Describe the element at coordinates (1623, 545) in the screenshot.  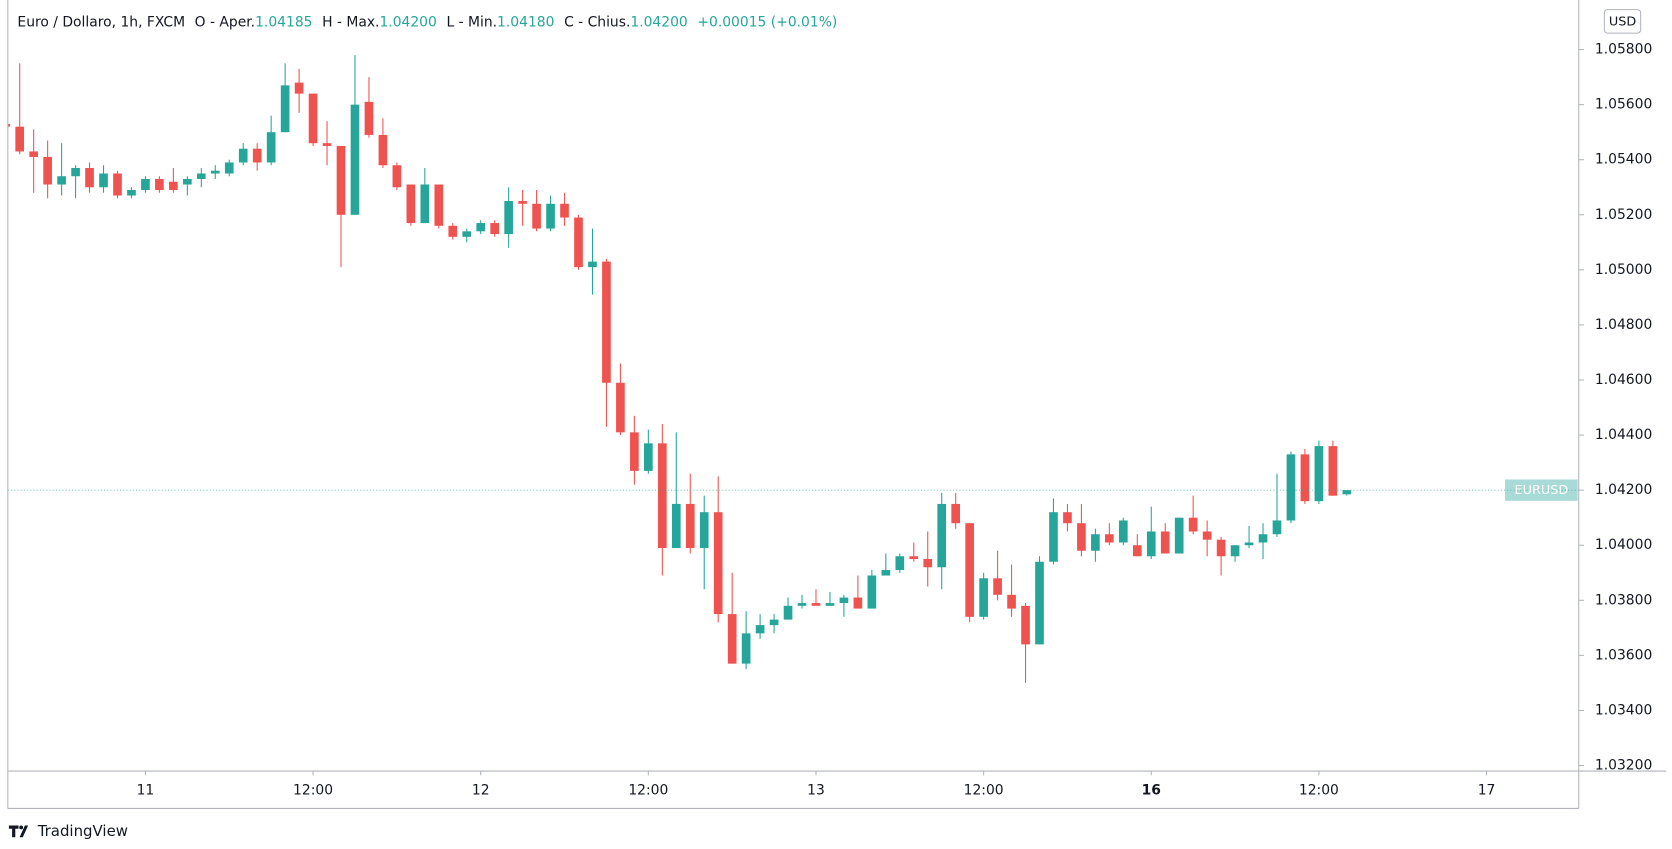
I see `y-tick-label: 1.04000` at that location.